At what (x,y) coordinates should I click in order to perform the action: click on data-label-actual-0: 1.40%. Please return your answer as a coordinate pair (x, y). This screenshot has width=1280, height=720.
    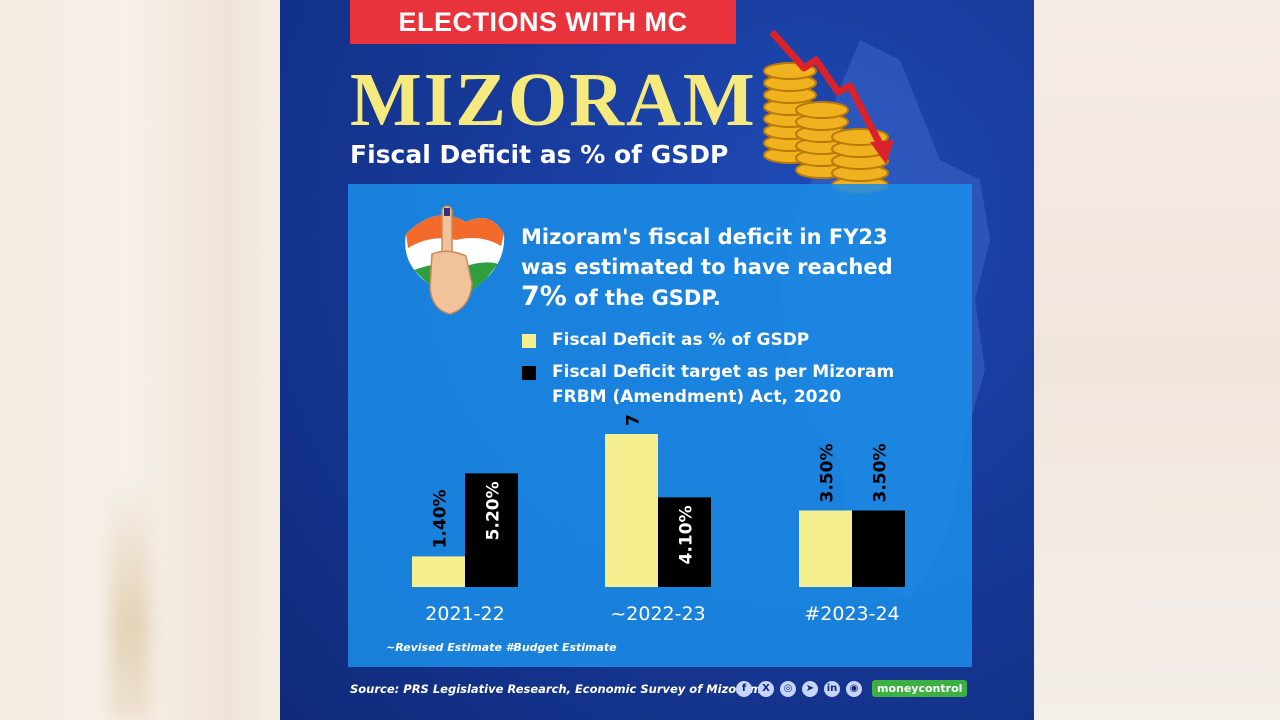
    Looking at the image, I should click on (441, 518).